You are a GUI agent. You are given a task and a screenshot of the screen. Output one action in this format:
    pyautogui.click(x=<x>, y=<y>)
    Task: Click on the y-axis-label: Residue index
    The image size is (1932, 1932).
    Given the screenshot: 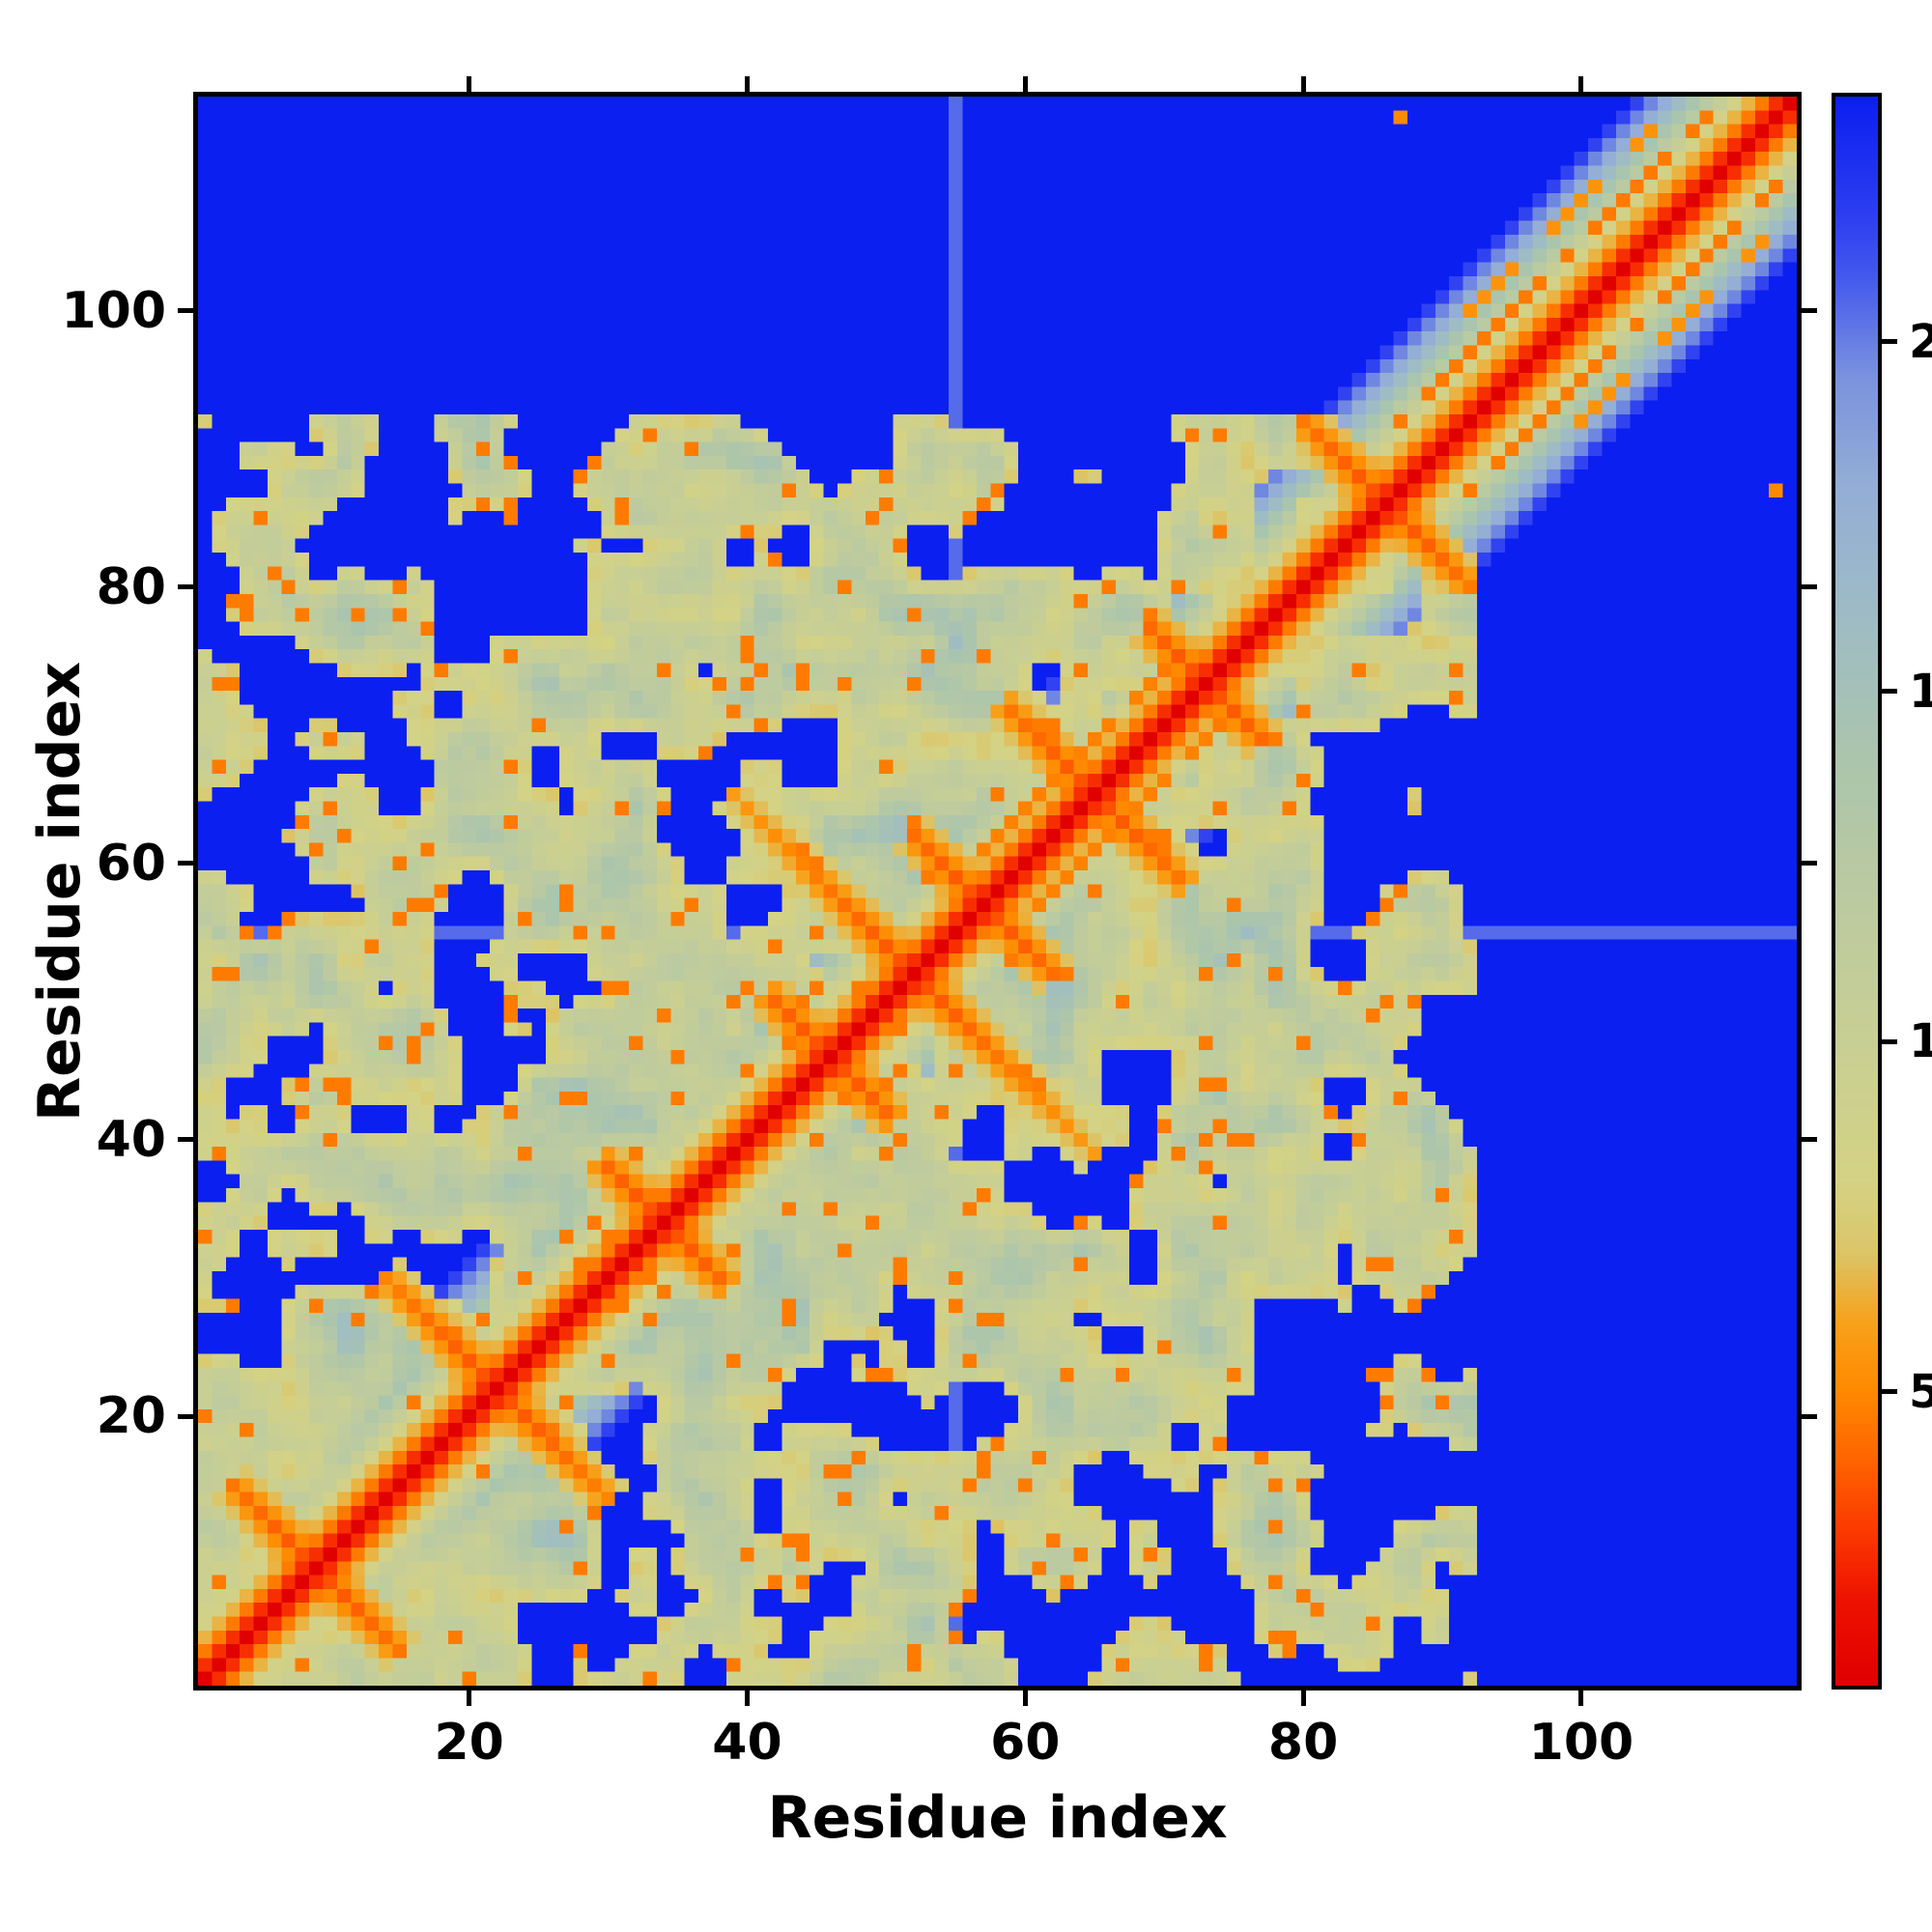 What is the action you would take?
    pyautogui.click(x=60, y=891)
    